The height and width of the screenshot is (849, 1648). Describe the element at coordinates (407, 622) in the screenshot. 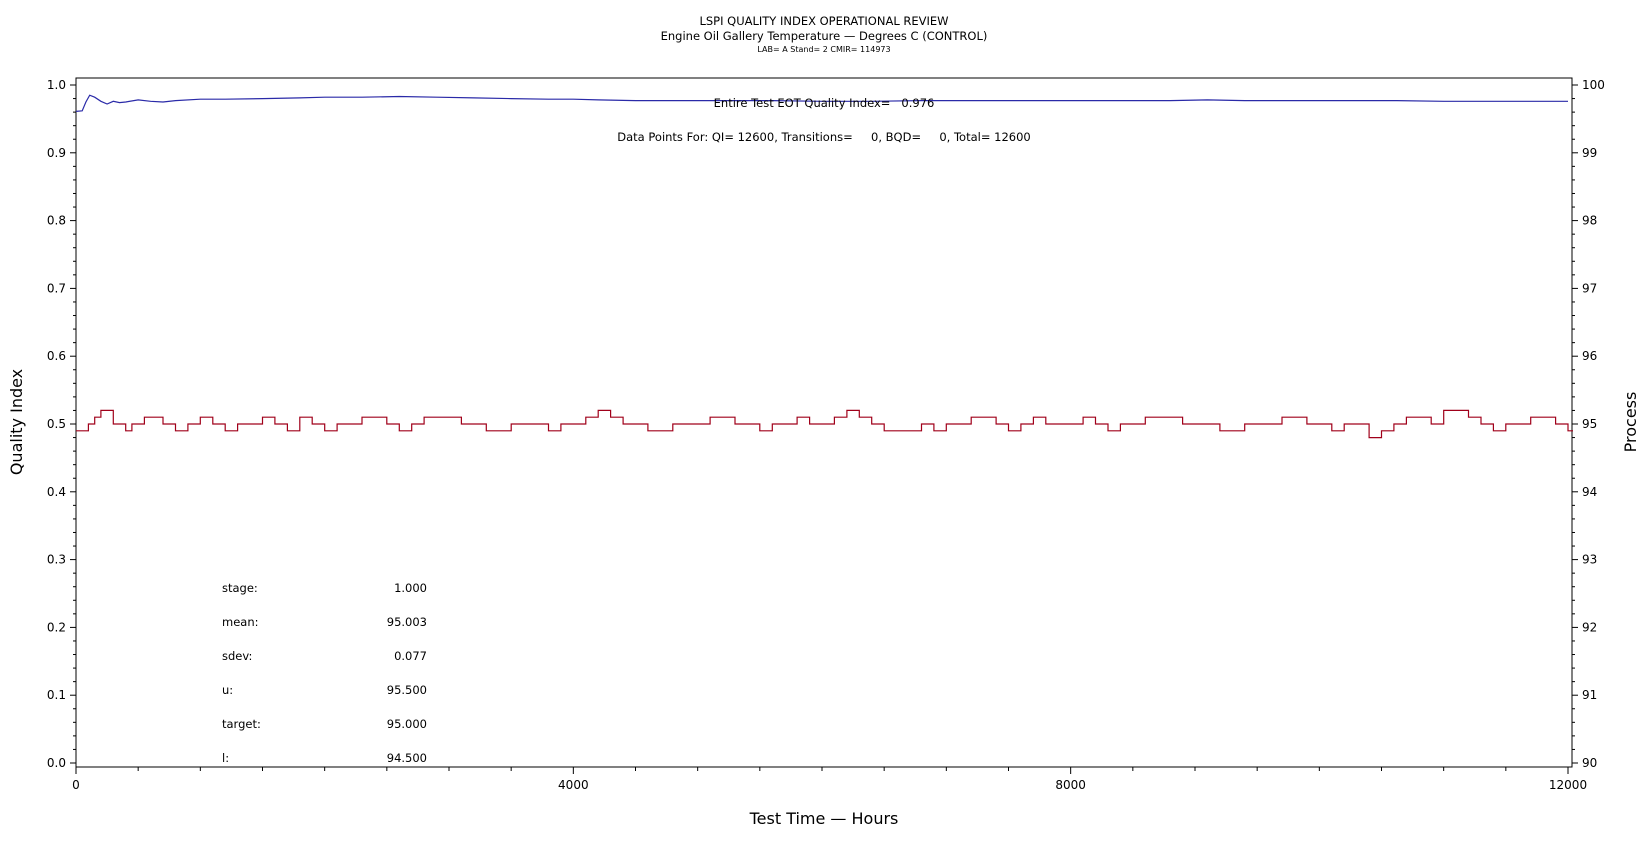

I see `stat-value-mean: 95.003` at that location.